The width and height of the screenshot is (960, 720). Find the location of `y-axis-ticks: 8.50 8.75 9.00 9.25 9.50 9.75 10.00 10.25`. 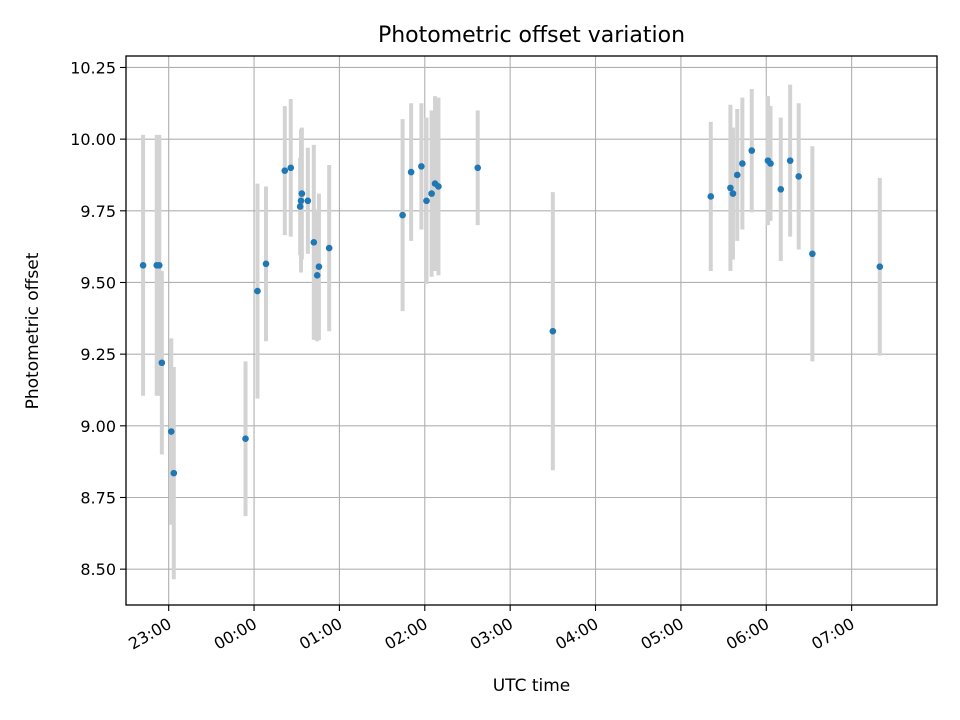

y-axis-ticks: 8.50 8.75 9.00 9.25 9.50 9.75 10.00 10.25 is located at coordinates (98, 318).